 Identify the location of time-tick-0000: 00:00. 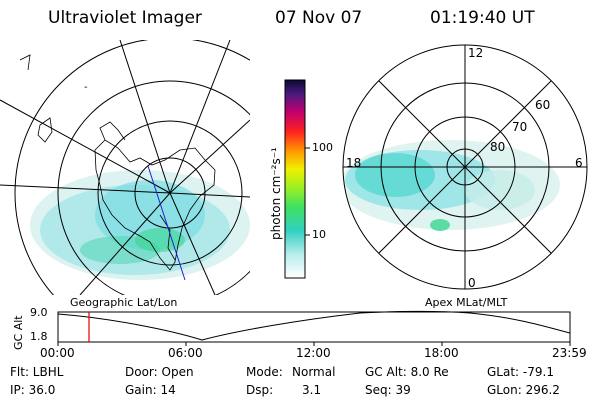
(57, 353).